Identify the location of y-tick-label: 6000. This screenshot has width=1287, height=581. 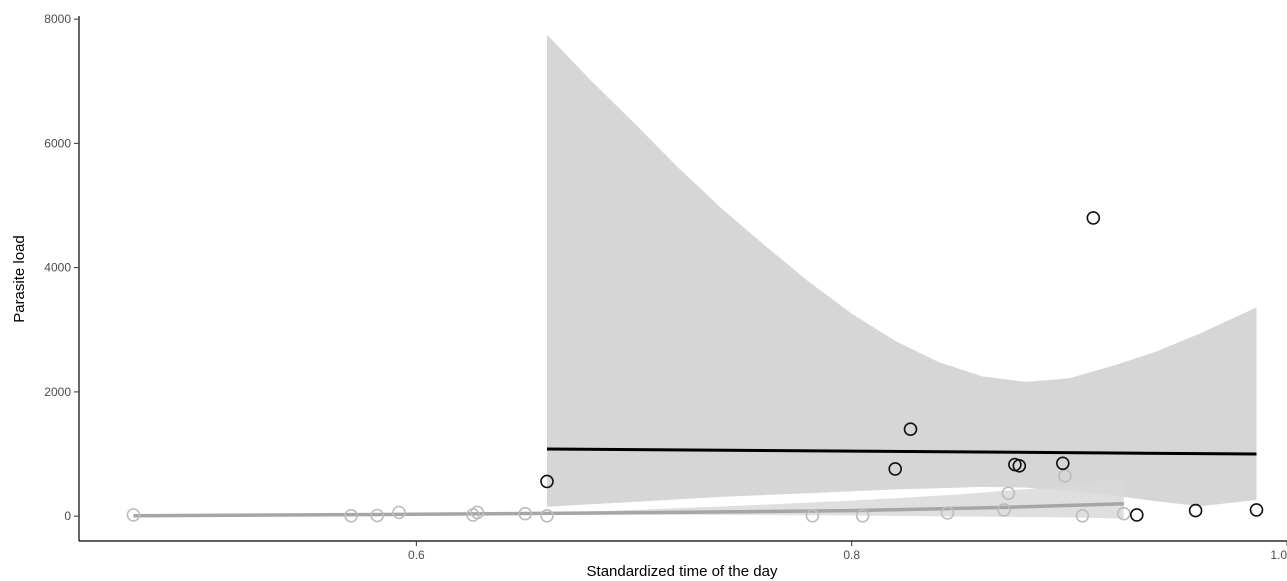
(57, 143).